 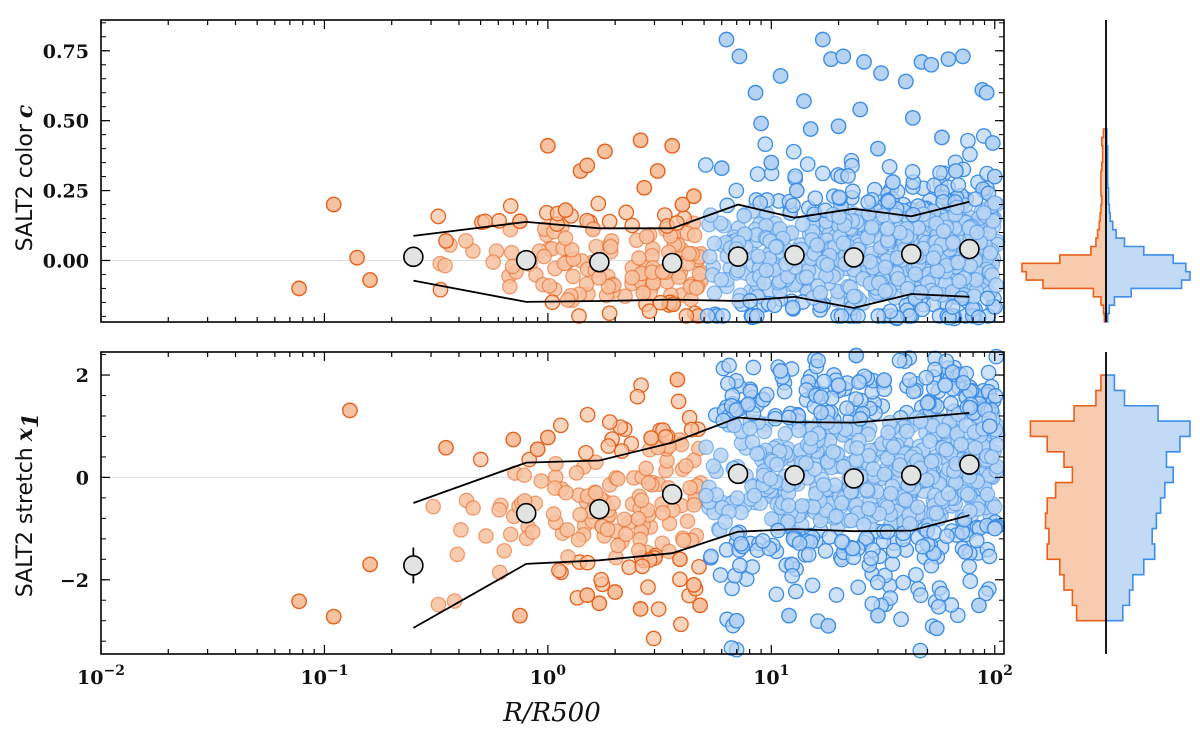 I want to click on y-tick-label: 2, so click(x=82, y=376).